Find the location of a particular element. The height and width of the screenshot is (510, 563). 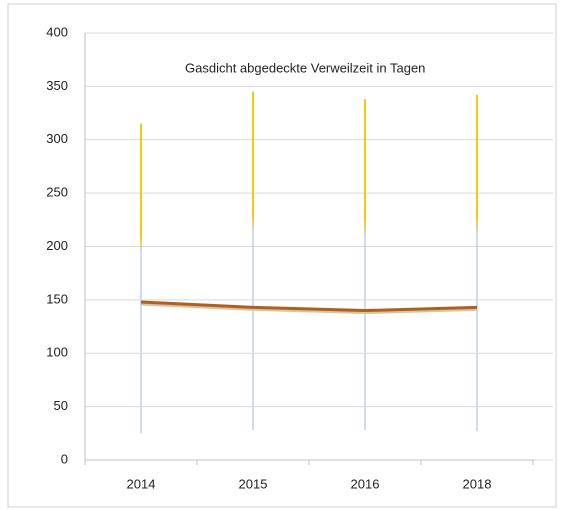

y-tick-label: 300 is located at coordinates (57, 138).